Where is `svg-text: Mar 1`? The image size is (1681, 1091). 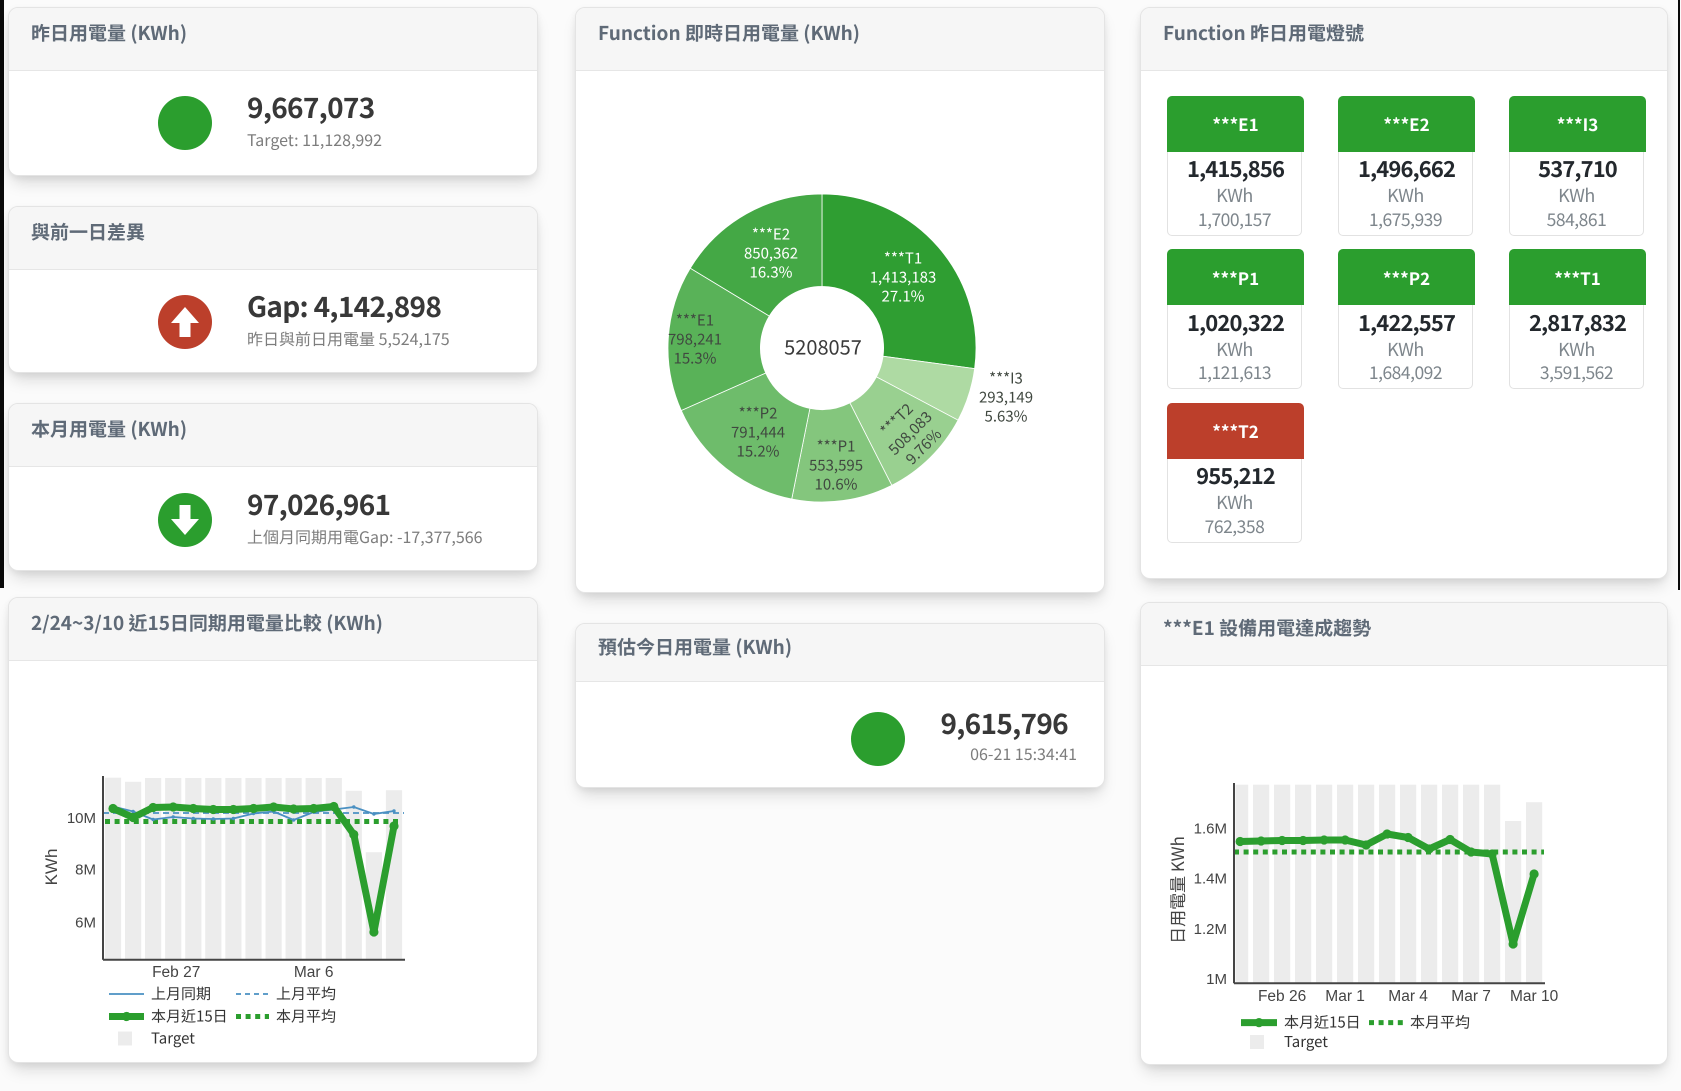
svg-text: Mar 1 is located at coordinates (1345, 996).